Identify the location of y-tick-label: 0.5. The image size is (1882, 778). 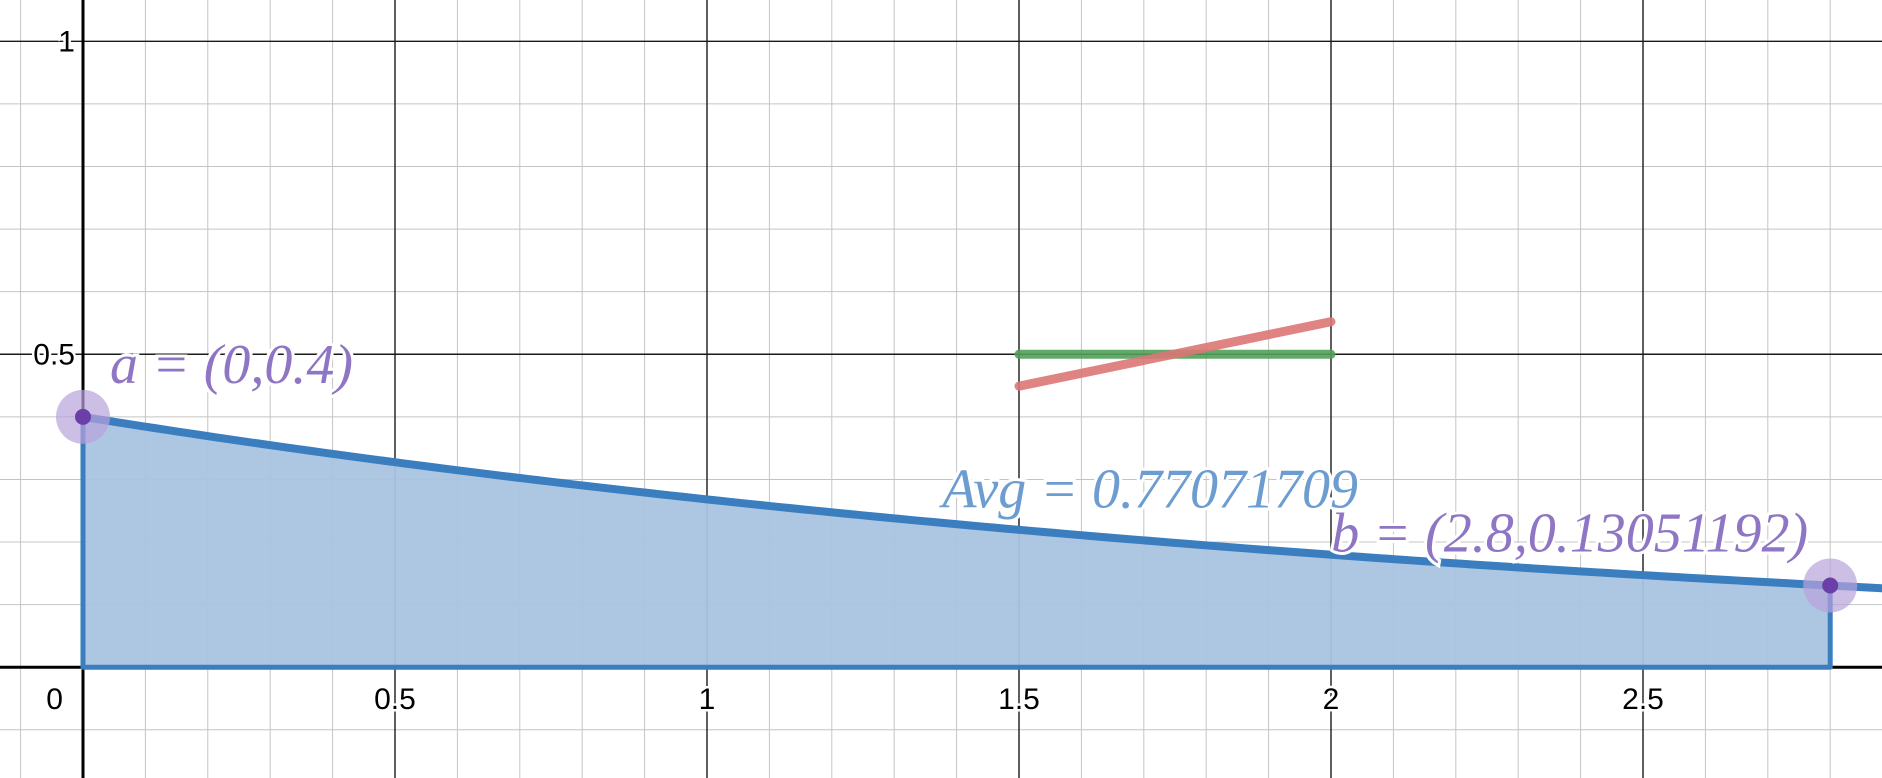
(54, 354).